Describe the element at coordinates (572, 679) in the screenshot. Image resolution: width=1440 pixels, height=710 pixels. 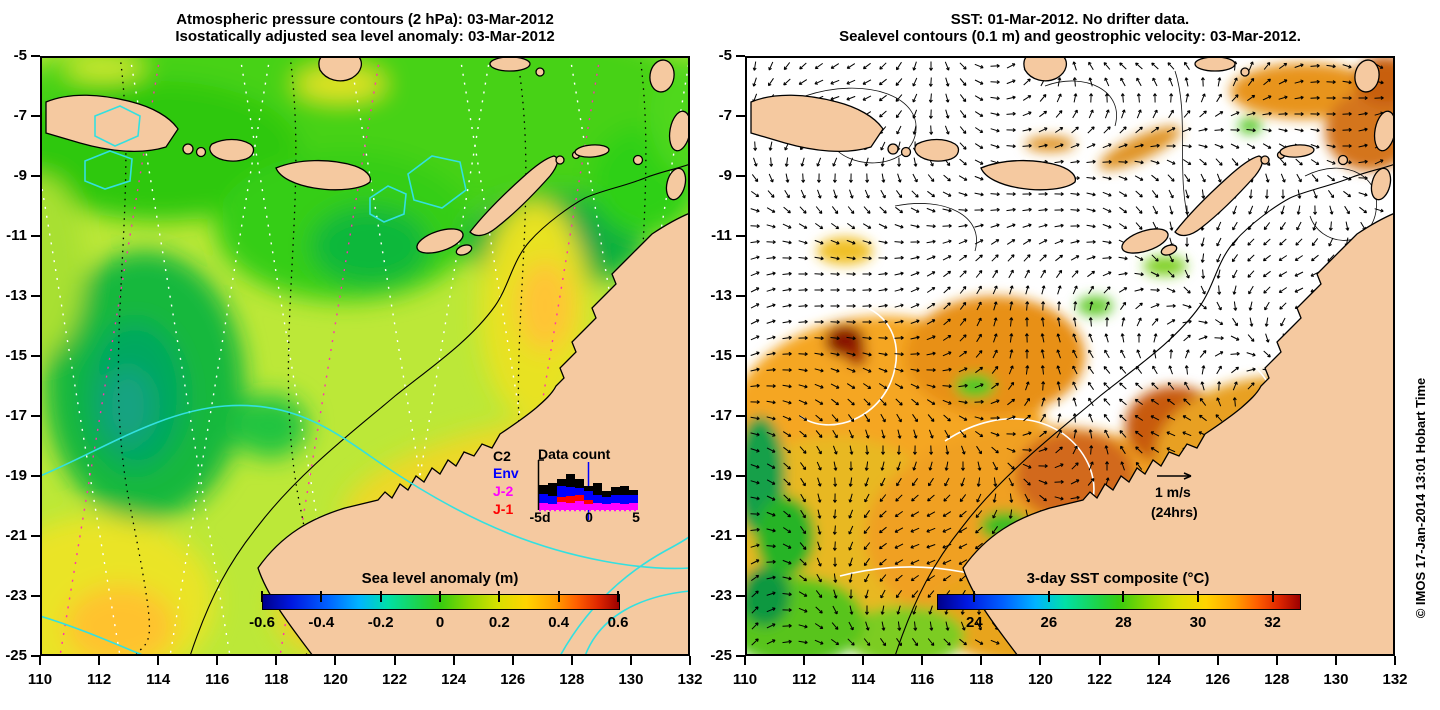
I see `x-tick-label: 128` at that location.